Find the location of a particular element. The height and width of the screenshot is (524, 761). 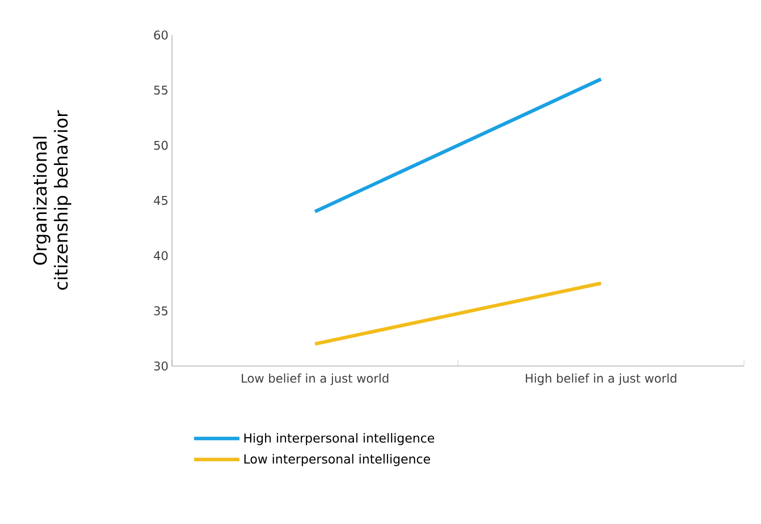

y-tick-label: 55 is located at coordinates (161, 90).